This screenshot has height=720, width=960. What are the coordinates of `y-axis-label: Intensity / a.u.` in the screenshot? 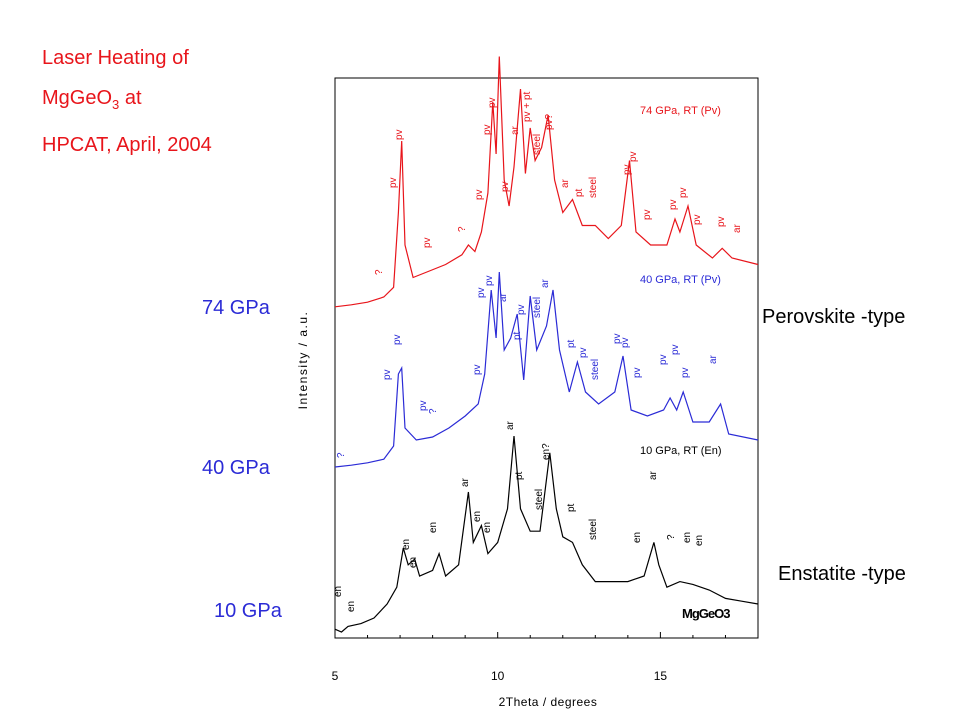 It's located at (303, 360).